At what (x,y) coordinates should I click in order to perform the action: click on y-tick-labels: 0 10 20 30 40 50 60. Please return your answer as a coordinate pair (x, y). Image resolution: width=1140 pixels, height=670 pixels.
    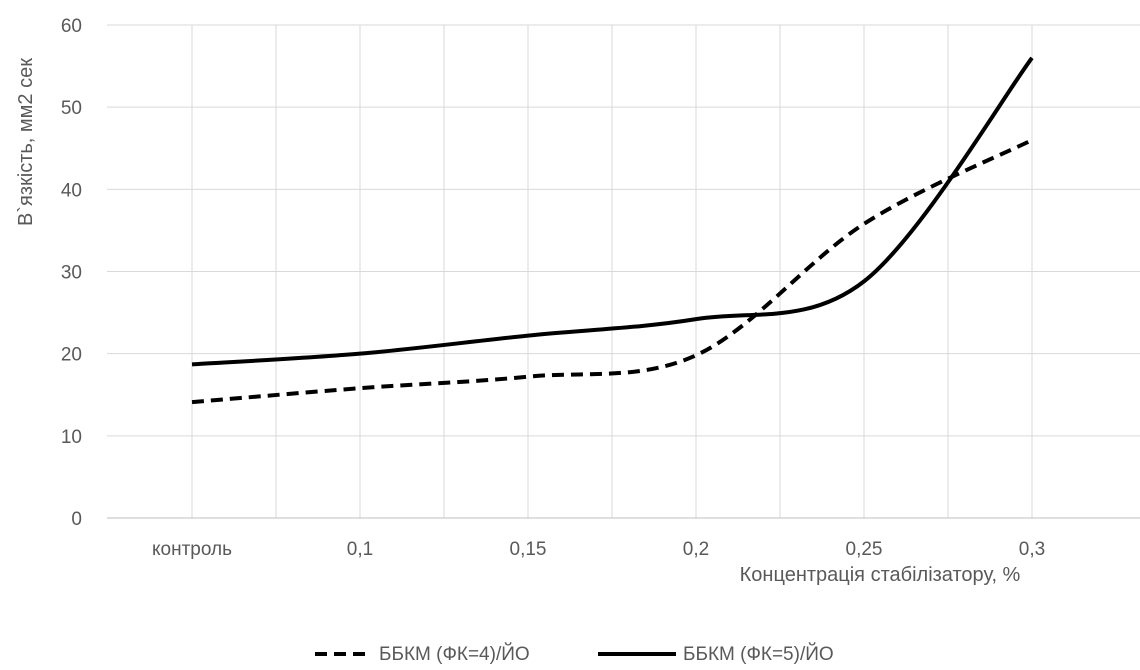
    Looking at the image, I should click on (71, 273).